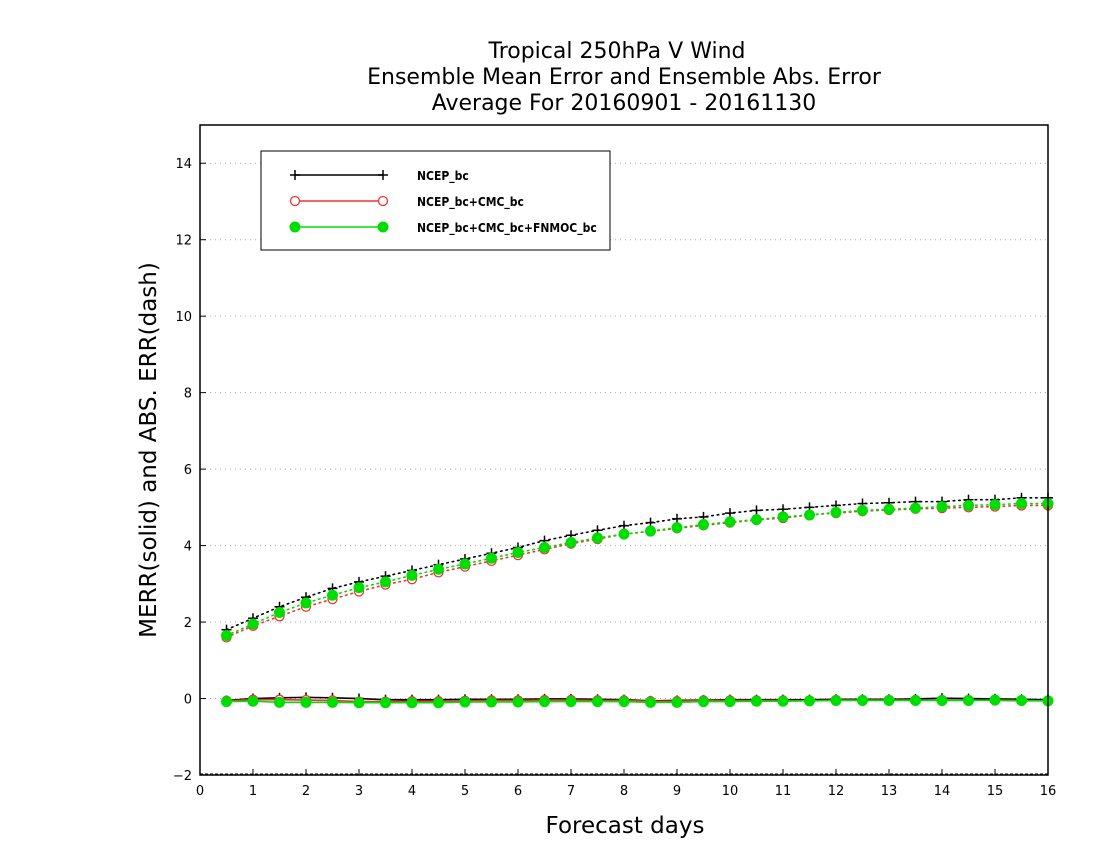 This screenshot has height=850, width=1100. I want to click on y-tick-label: 14, so click(183, 164).